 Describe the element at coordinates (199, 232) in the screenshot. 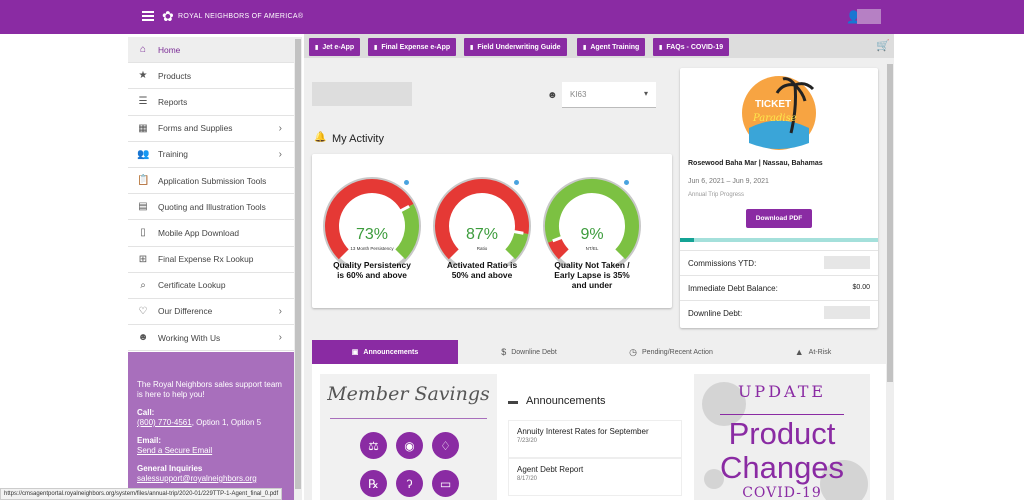

I see `sidebar-item-label: Mobile App Download` at that location.